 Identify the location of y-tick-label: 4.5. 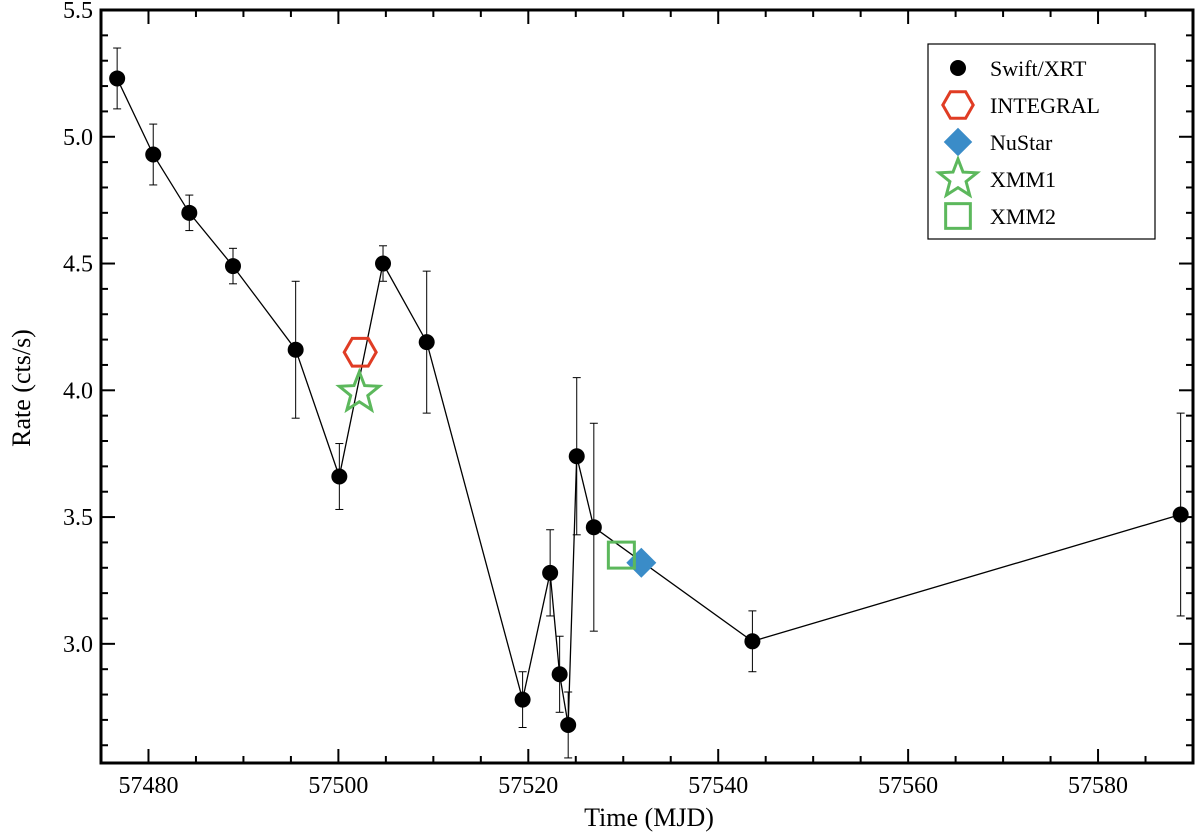
(78, 265).